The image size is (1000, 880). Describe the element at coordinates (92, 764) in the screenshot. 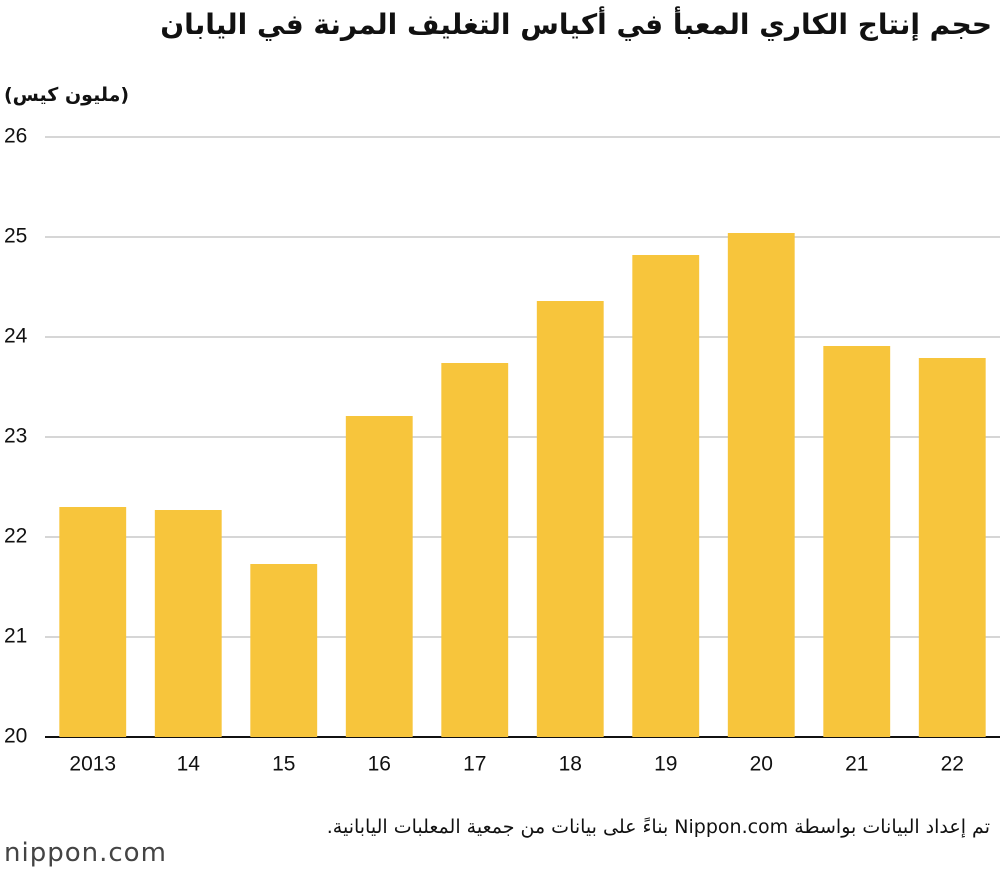

I see `x-tick-label: 2013` at that location.